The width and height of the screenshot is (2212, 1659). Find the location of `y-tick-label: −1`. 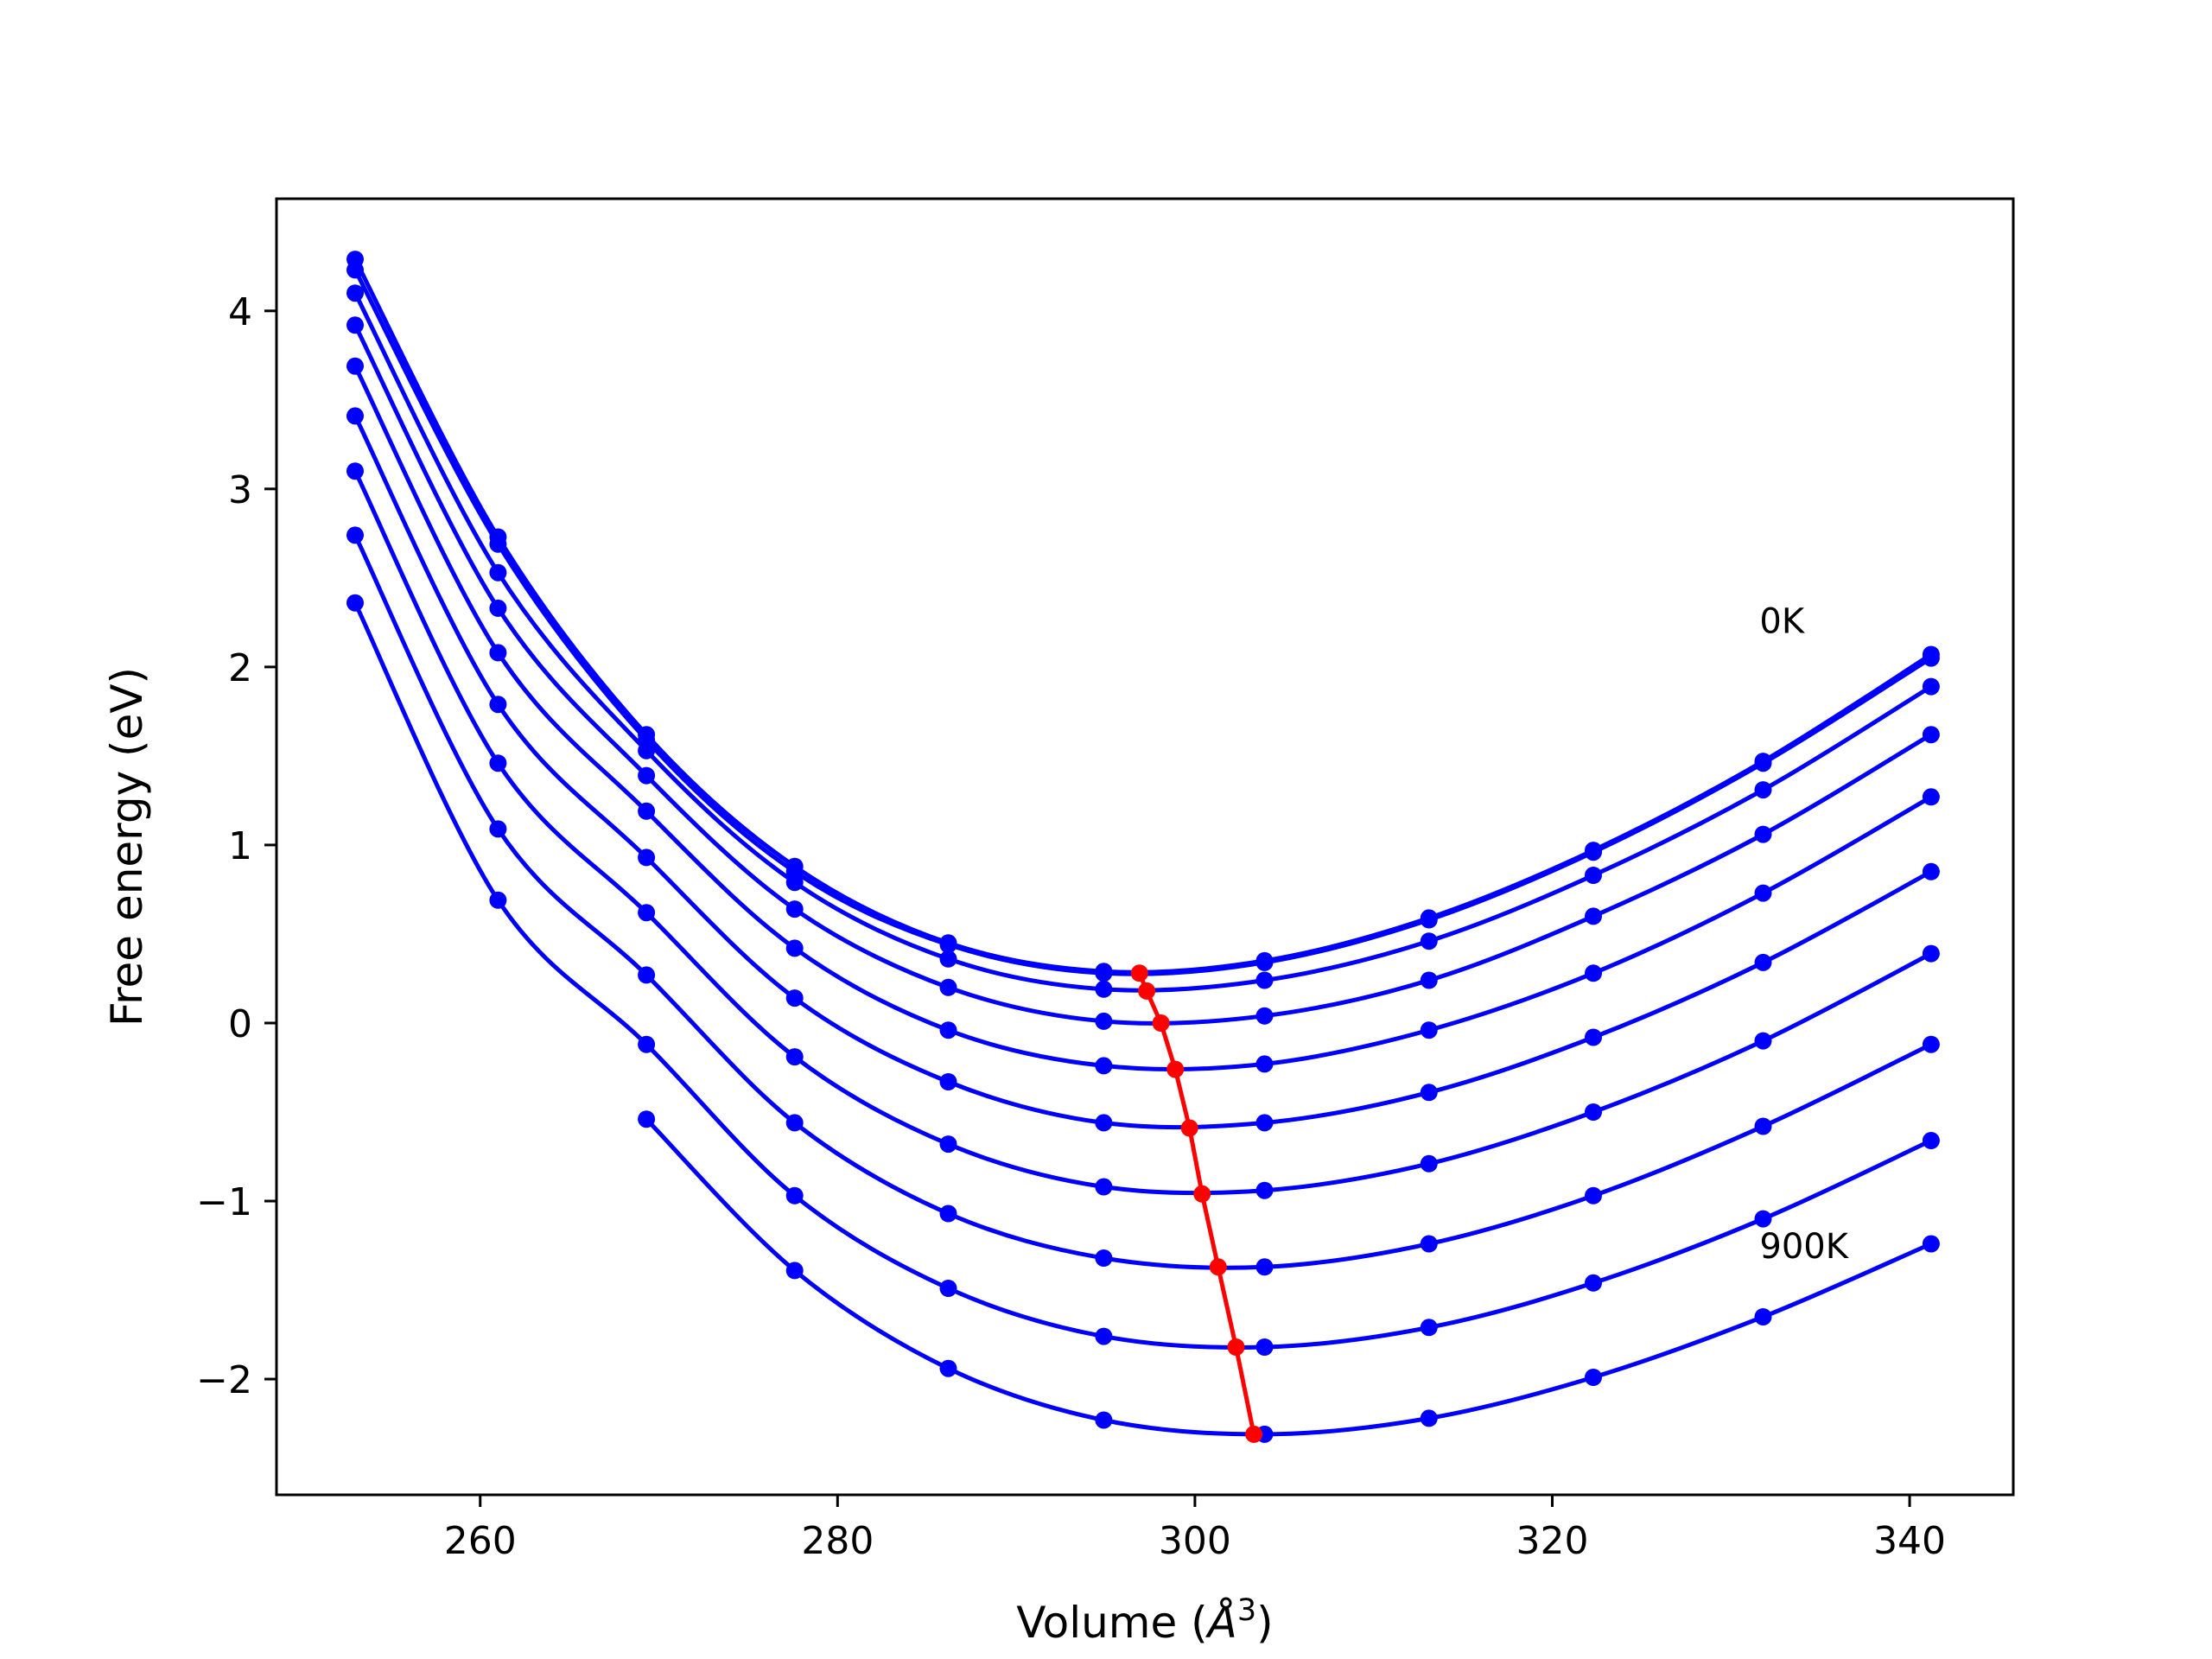

y-tick-label: −1 is located at coordinates (224, 1202).